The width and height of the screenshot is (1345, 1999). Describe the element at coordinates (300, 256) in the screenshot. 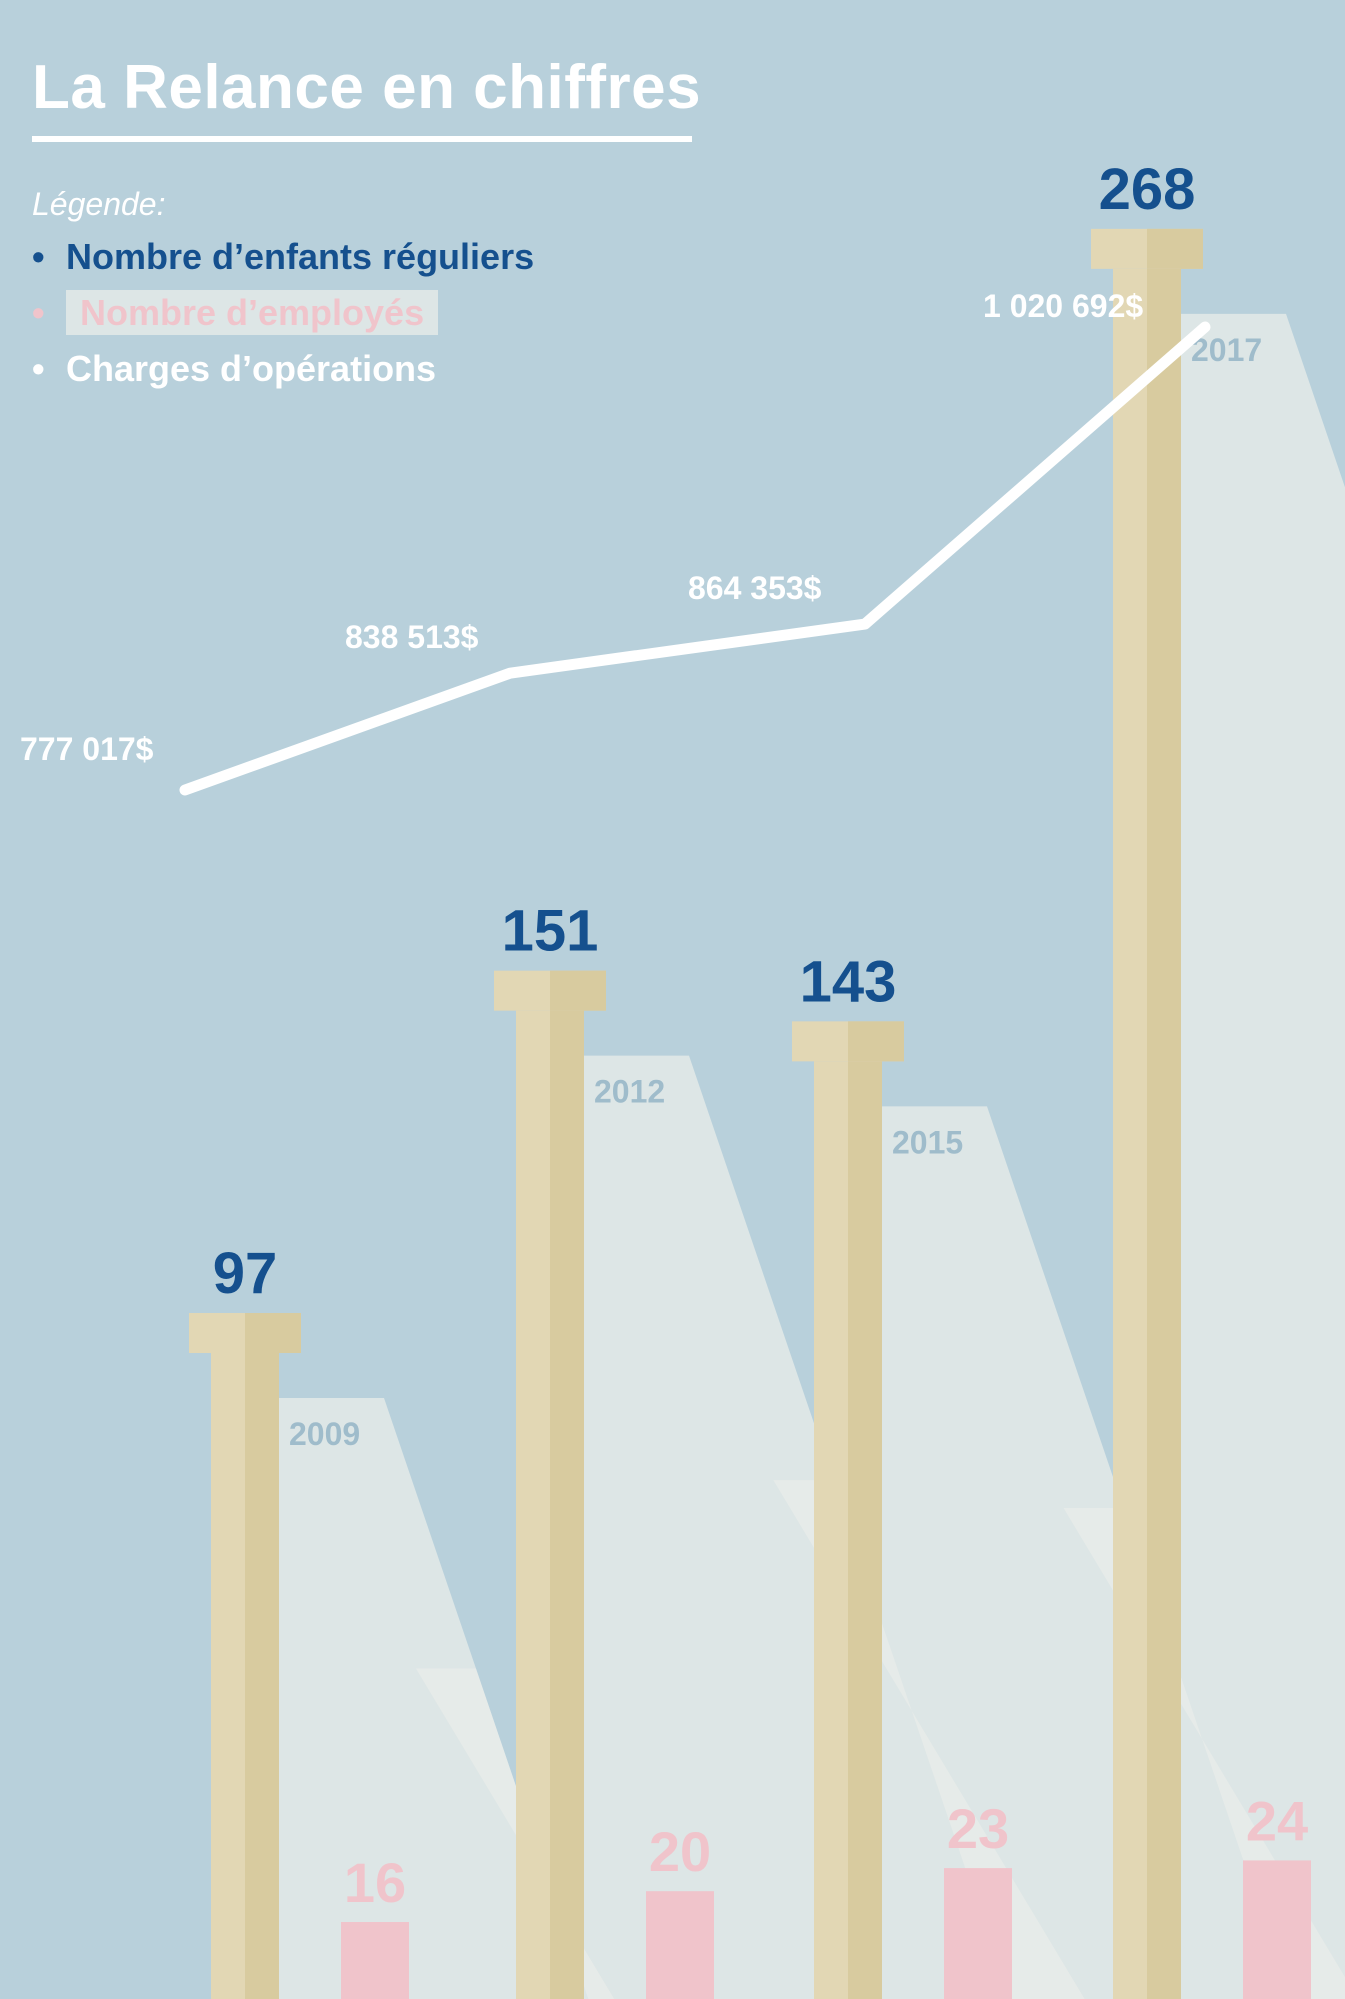

I see `legend-label-children: Nombre d’enfants réguliers` at that location.